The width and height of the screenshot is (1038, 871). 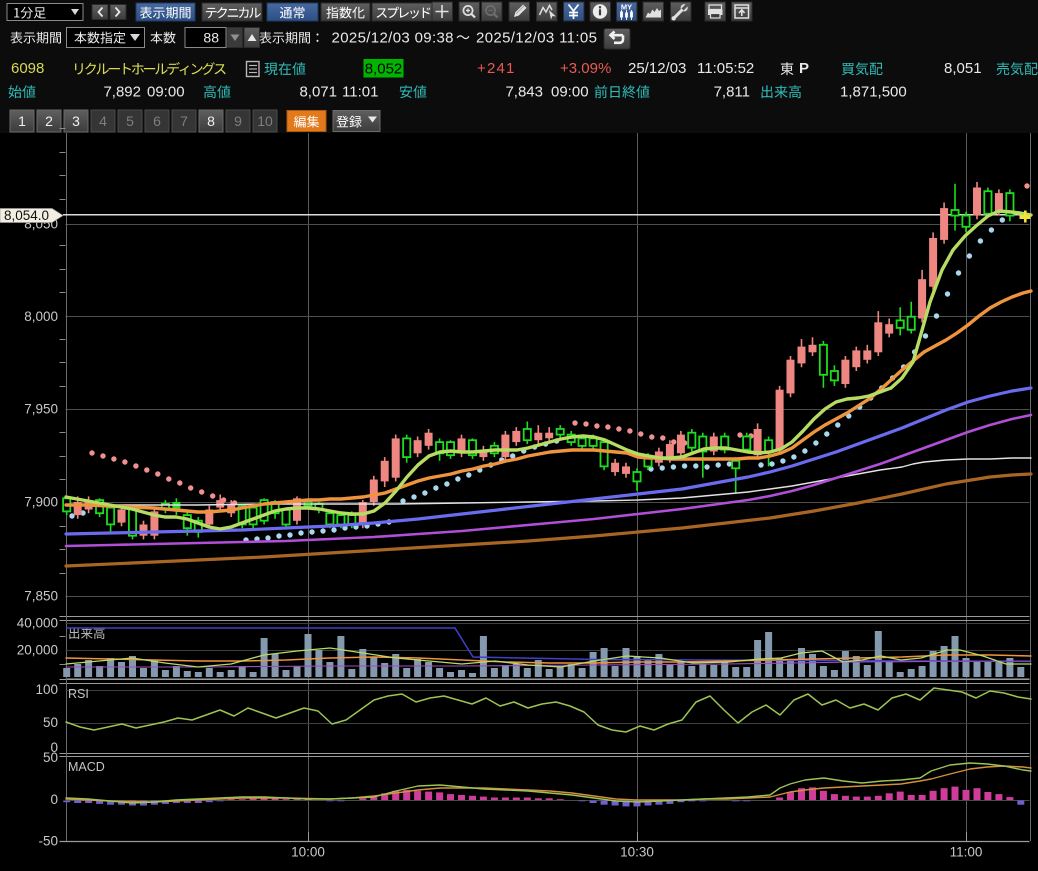 What do you see at coordinates (37, 650) in the screenshot?
I see `svg-text: 20,000` at bounding box center [37, 650].